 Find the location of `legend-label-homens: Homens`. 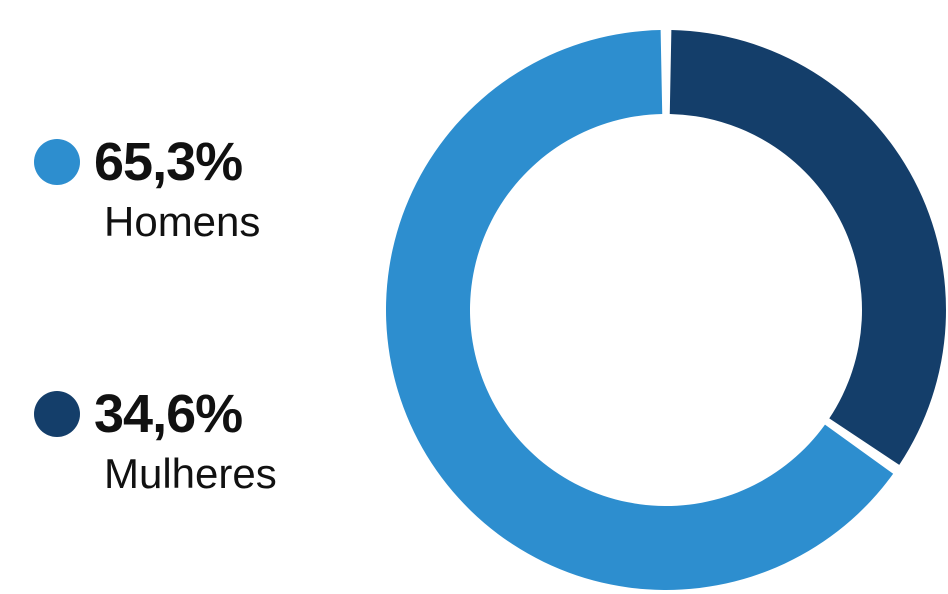

legend-label-homens: Homens is located at coordinates (182, 221).